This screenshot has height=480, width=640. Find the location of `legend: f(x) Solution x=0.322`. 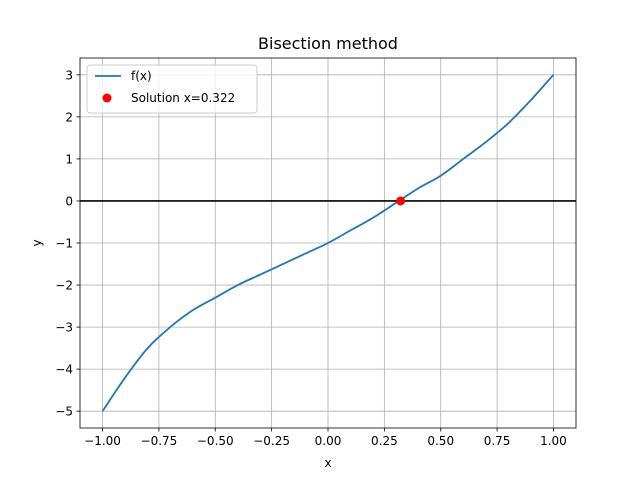

legend: f(x) Solution x=0.322 is located at coordinates (172, 89).